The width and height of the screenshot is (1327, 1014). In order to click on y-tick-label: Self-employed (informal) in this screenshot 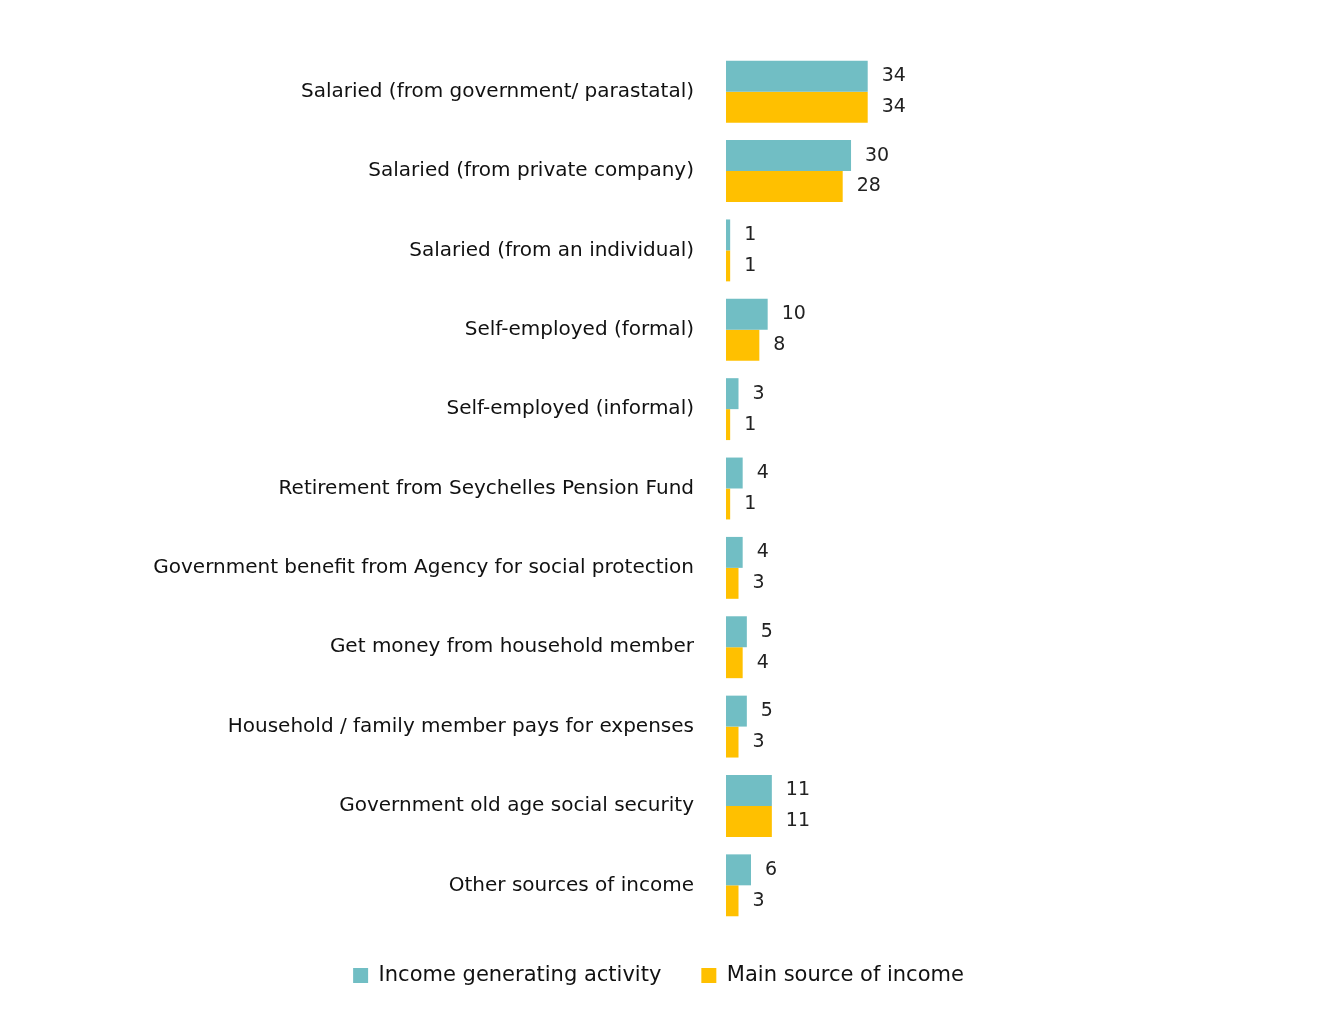, I will do `click(570, 407)`.